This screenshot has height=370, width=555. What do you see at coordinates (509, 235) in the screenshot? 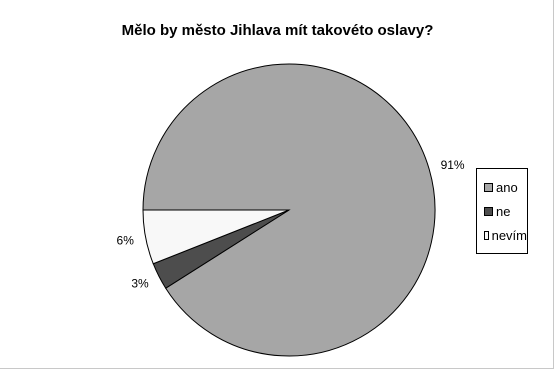
I see `legend-label-nevim: nevím` at bounding box center [509, 235].